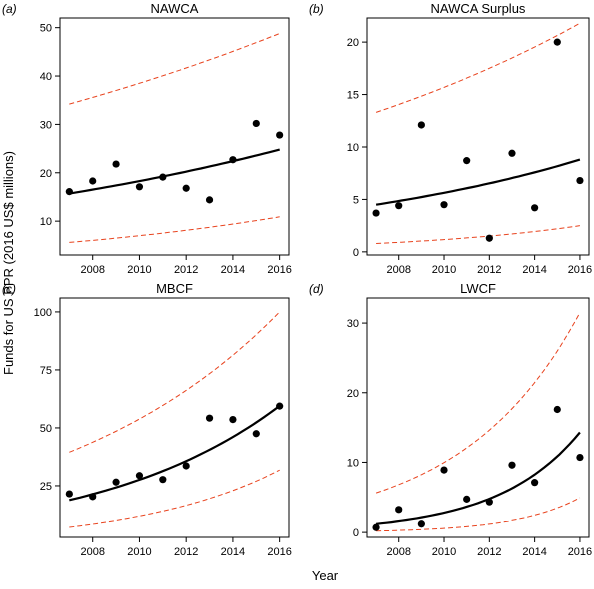 The image size is (594, 589). I want to click on panel-title: NAWCA Surplus, so click(478, 8).